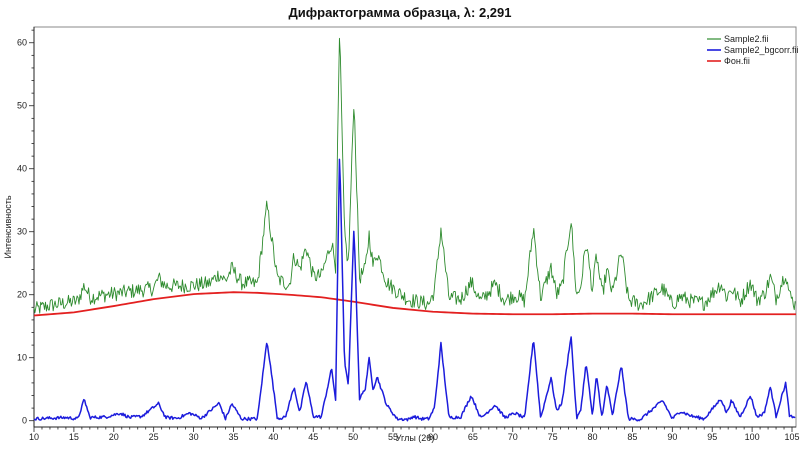  I want to click on x-tick-label: 80, so click(593, 437).